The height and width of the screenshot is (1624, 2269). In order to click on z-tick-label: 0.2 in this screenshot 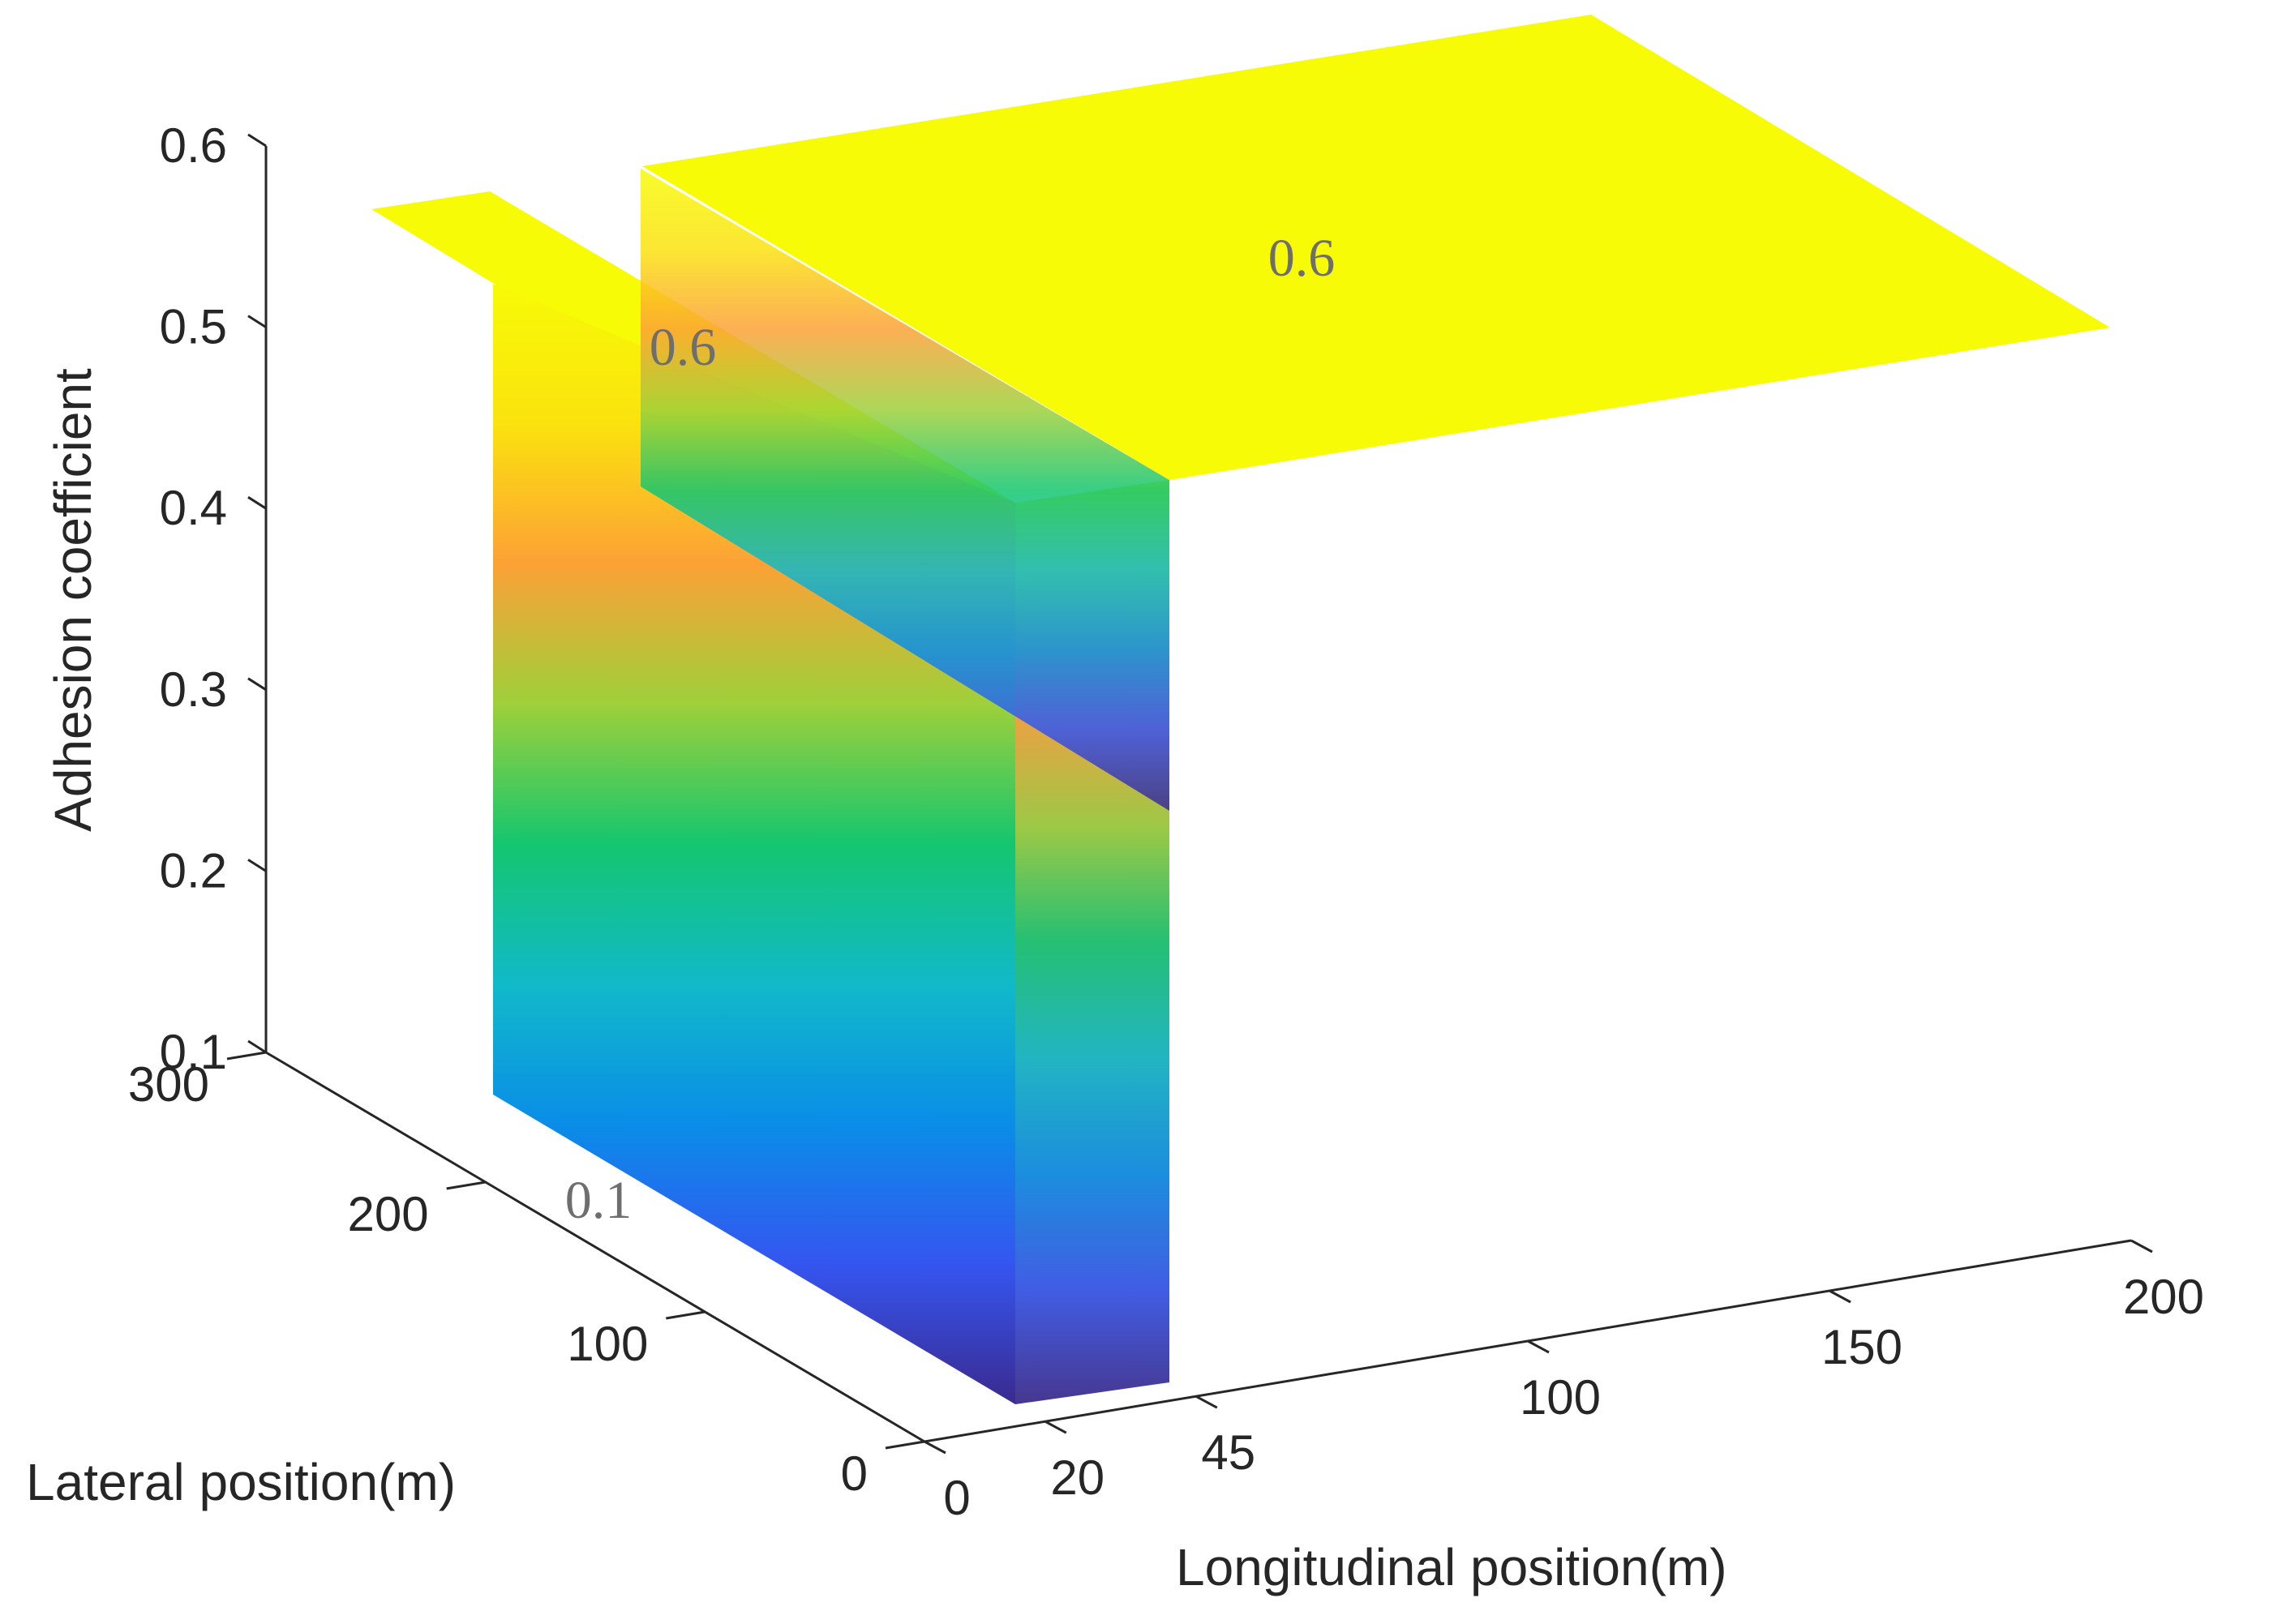, I will do `click(194, 871)`.